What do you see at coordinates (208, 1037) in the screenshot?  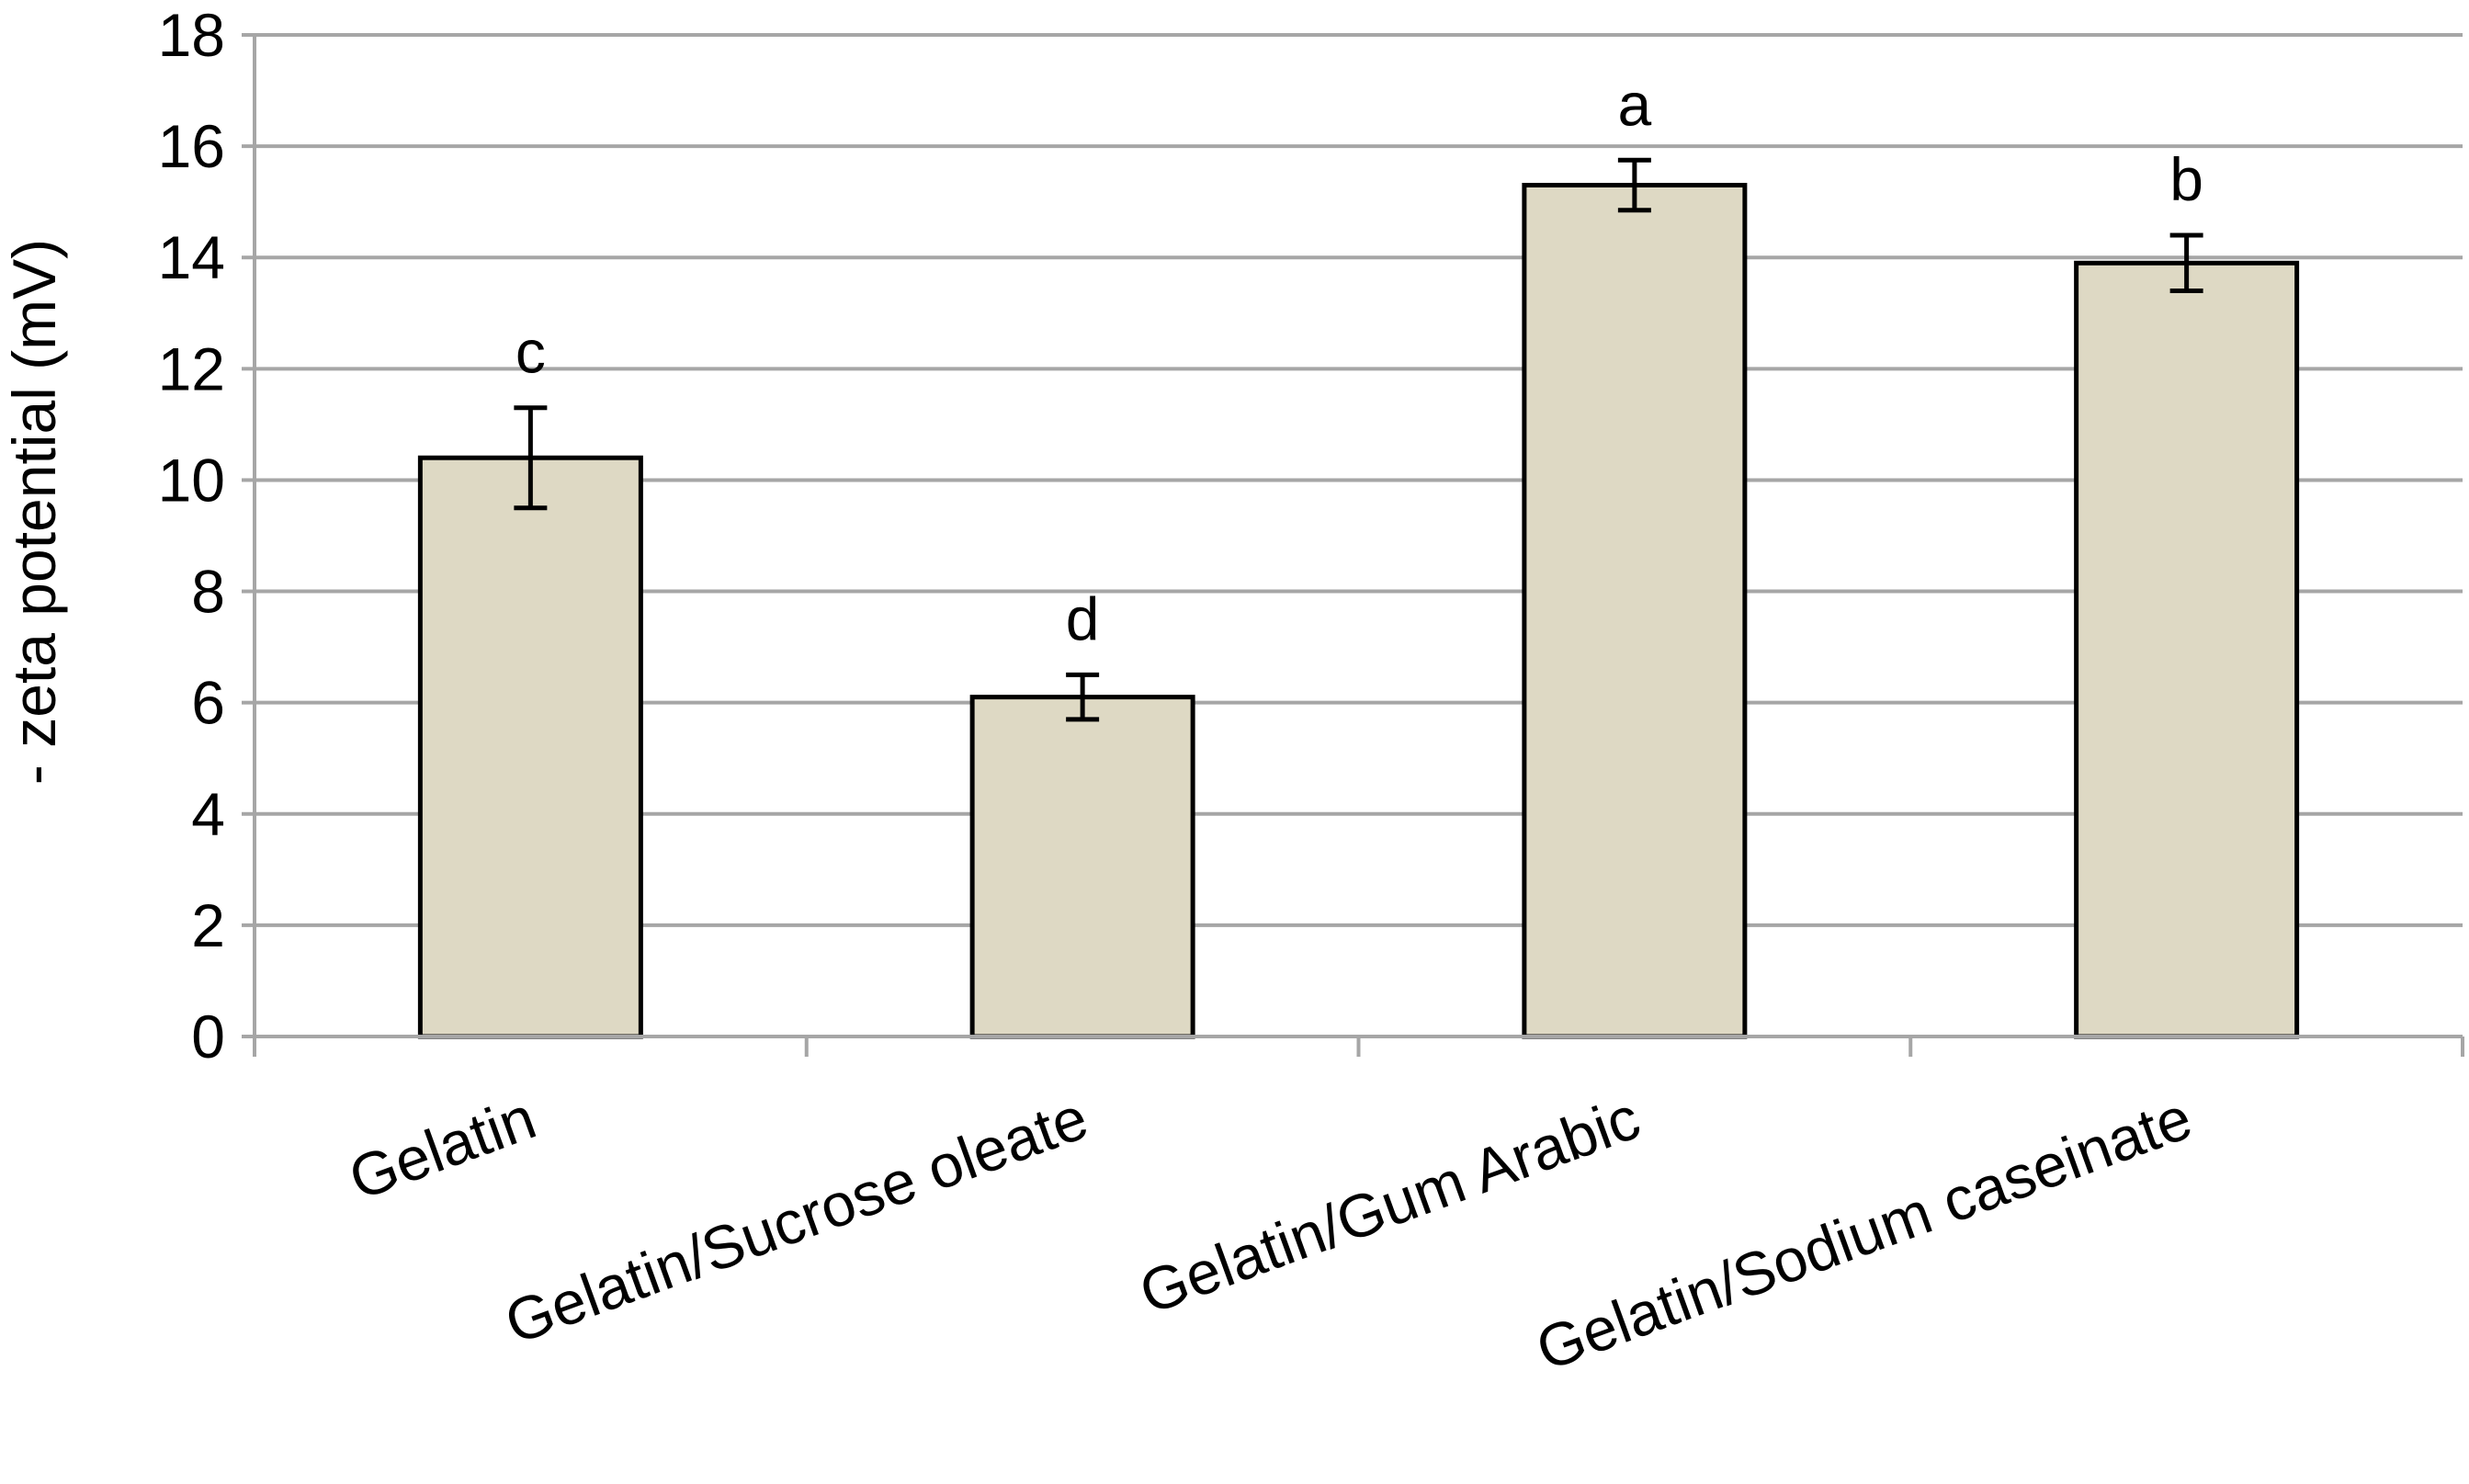 I see `y-tick-label: 0` at bounding box center [208, 1037].